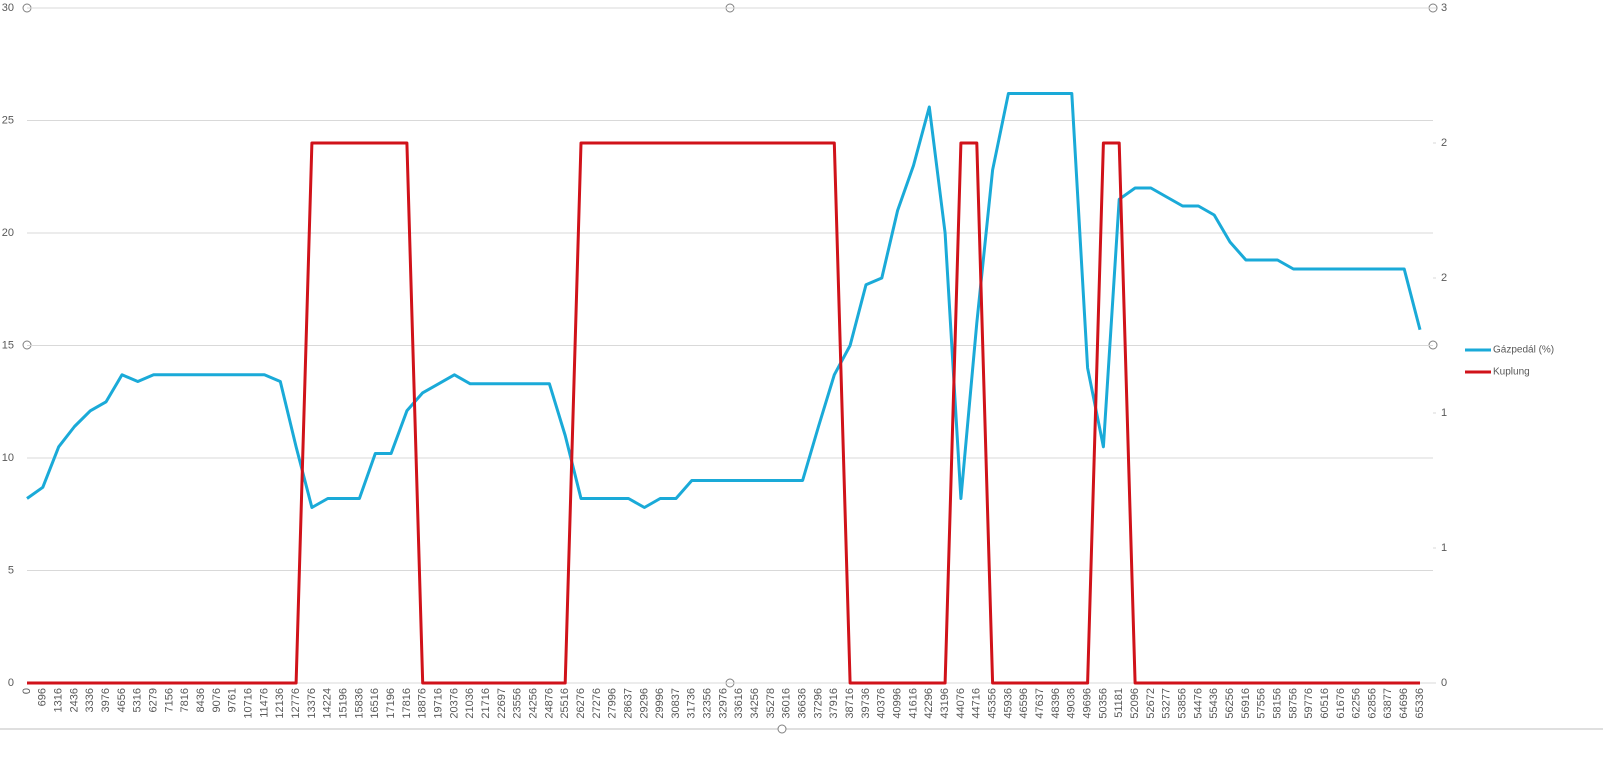  I want to click on x-tick-label: 0, so click(27, 691).